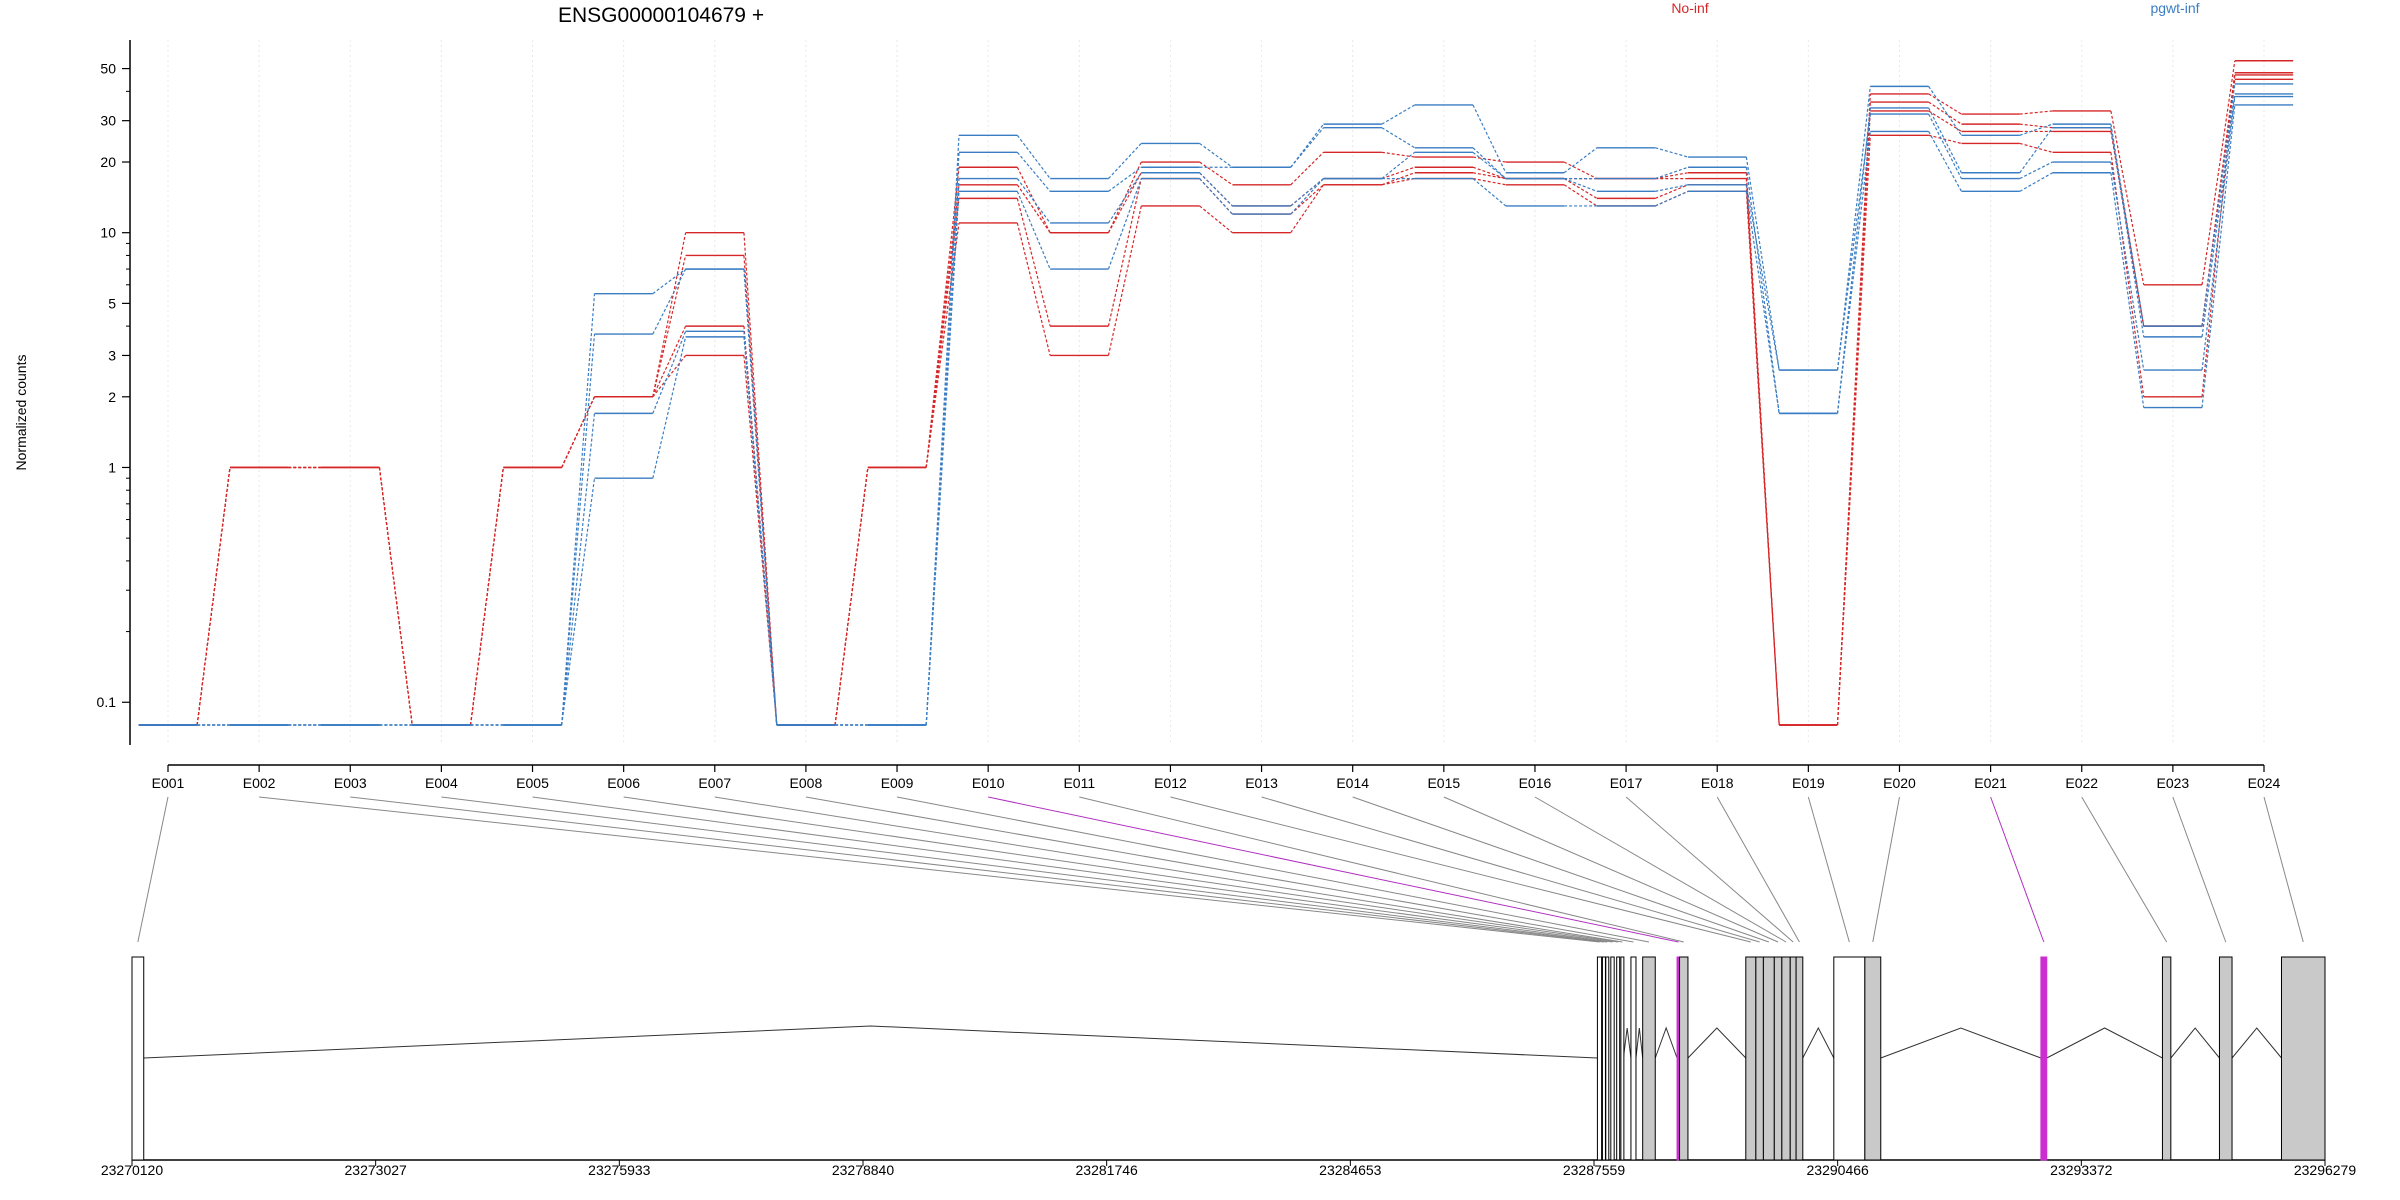 The height and width of the screenshot is (1200, 2400). Describe the element at coordinates (2264, 783) in the screenshot. I see `x-tick-label: E024` at that location.